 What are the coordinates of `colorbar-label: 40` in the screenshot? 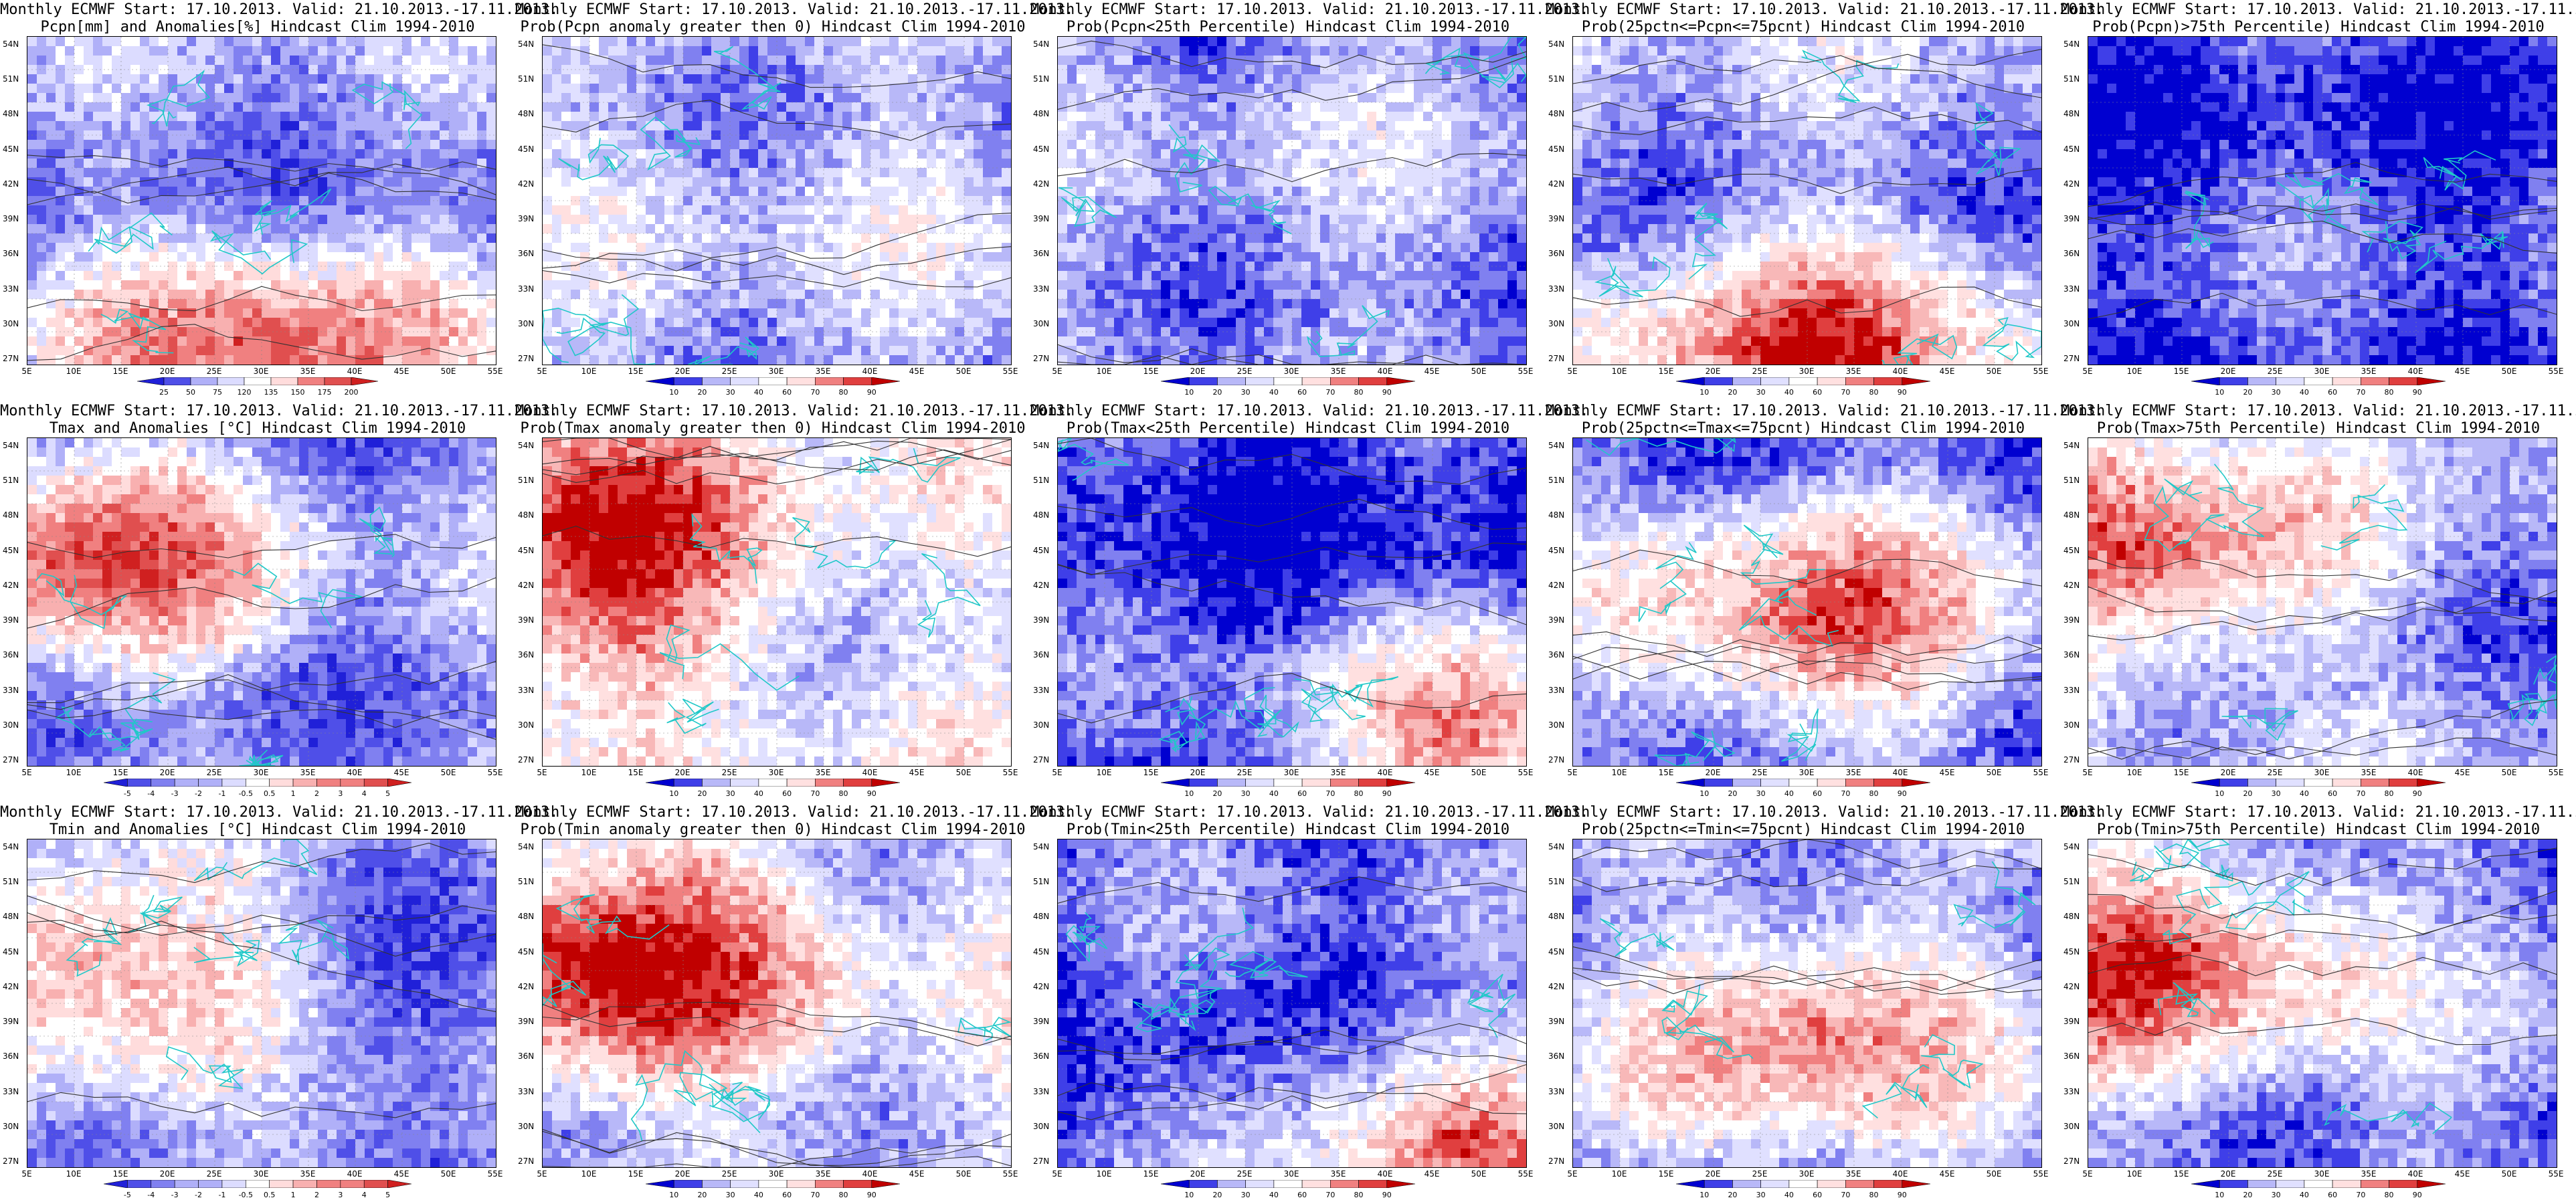 It's located at (759, 392).